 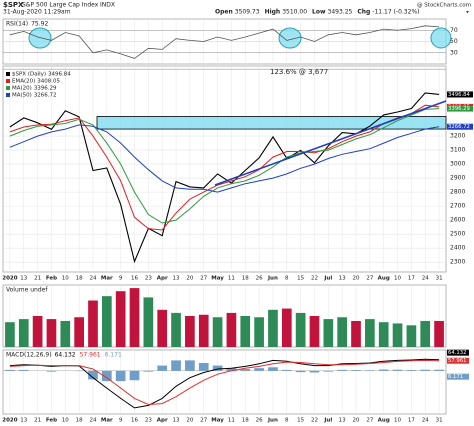 I want to click on legend-name: $SPX (Daily), so click(x=29, y=75).